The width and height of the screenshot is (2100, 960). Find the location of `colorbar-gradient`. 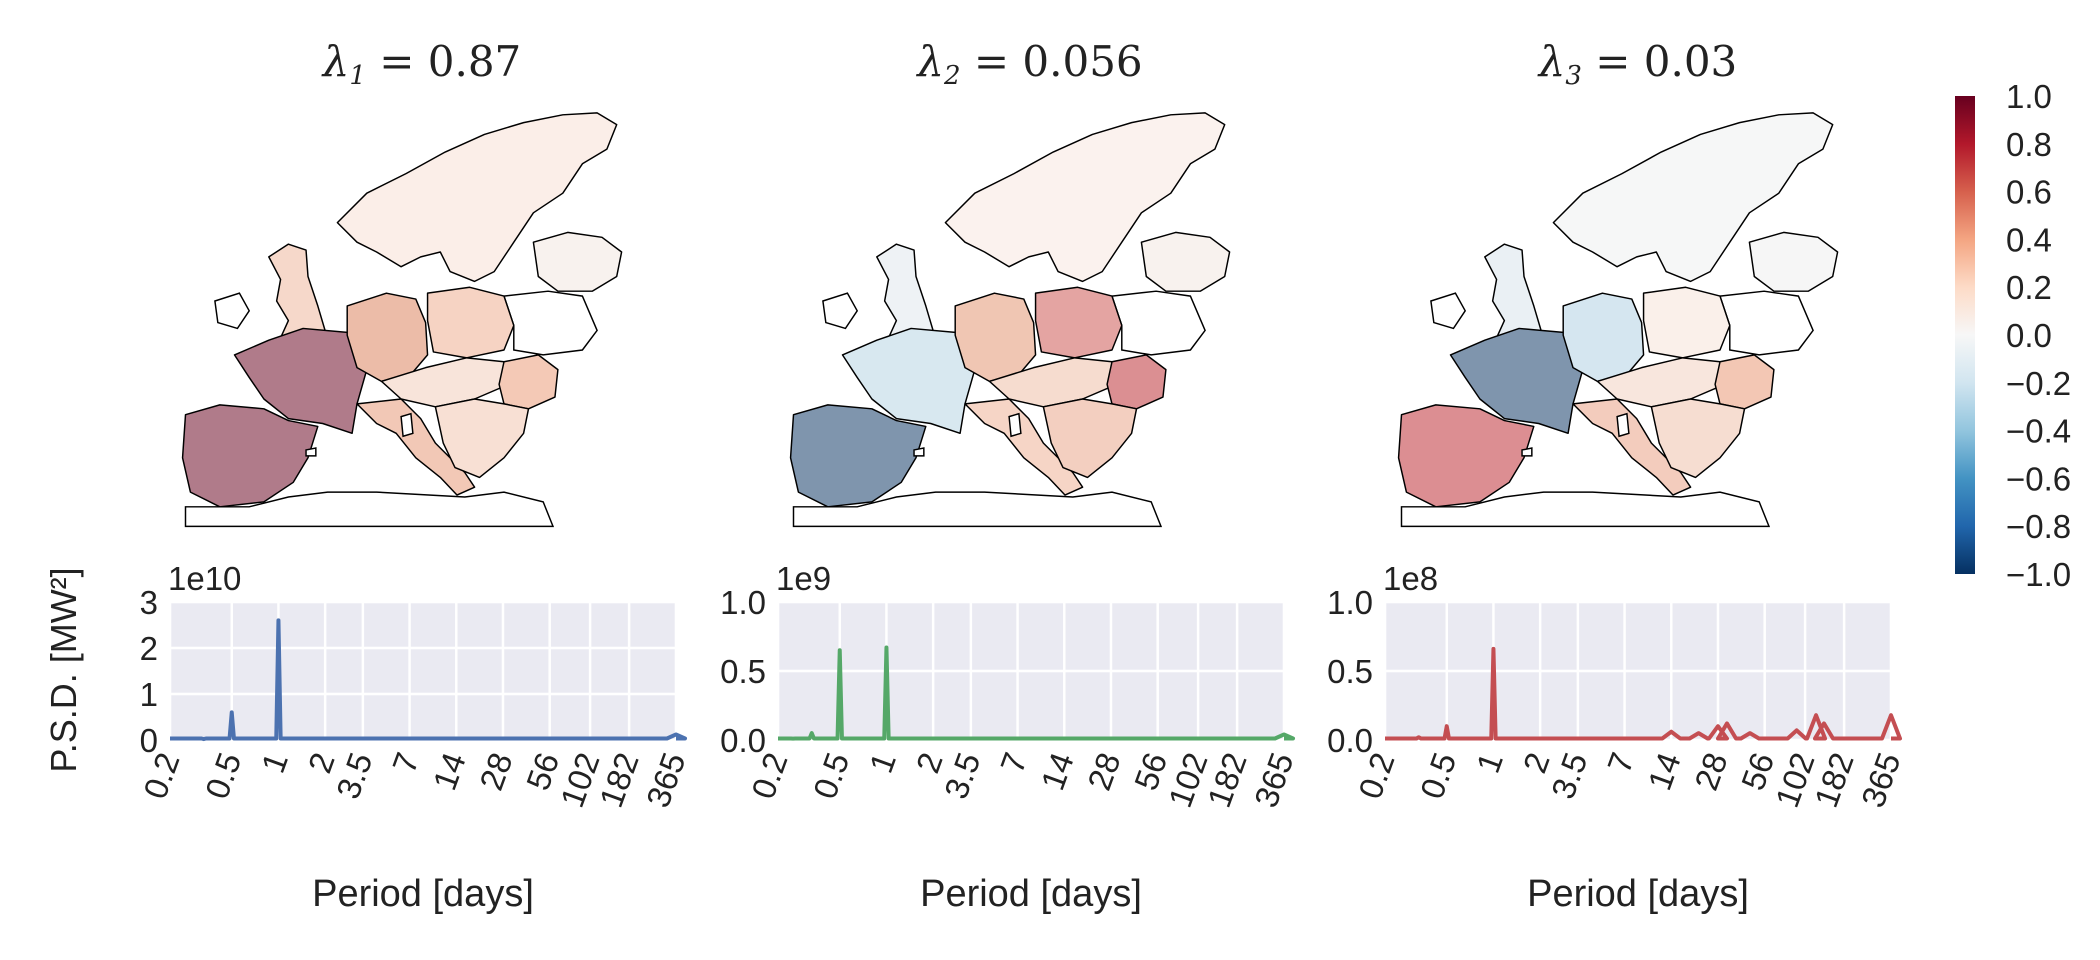

colorbar-gradient is located at coordinates (1965, 335).